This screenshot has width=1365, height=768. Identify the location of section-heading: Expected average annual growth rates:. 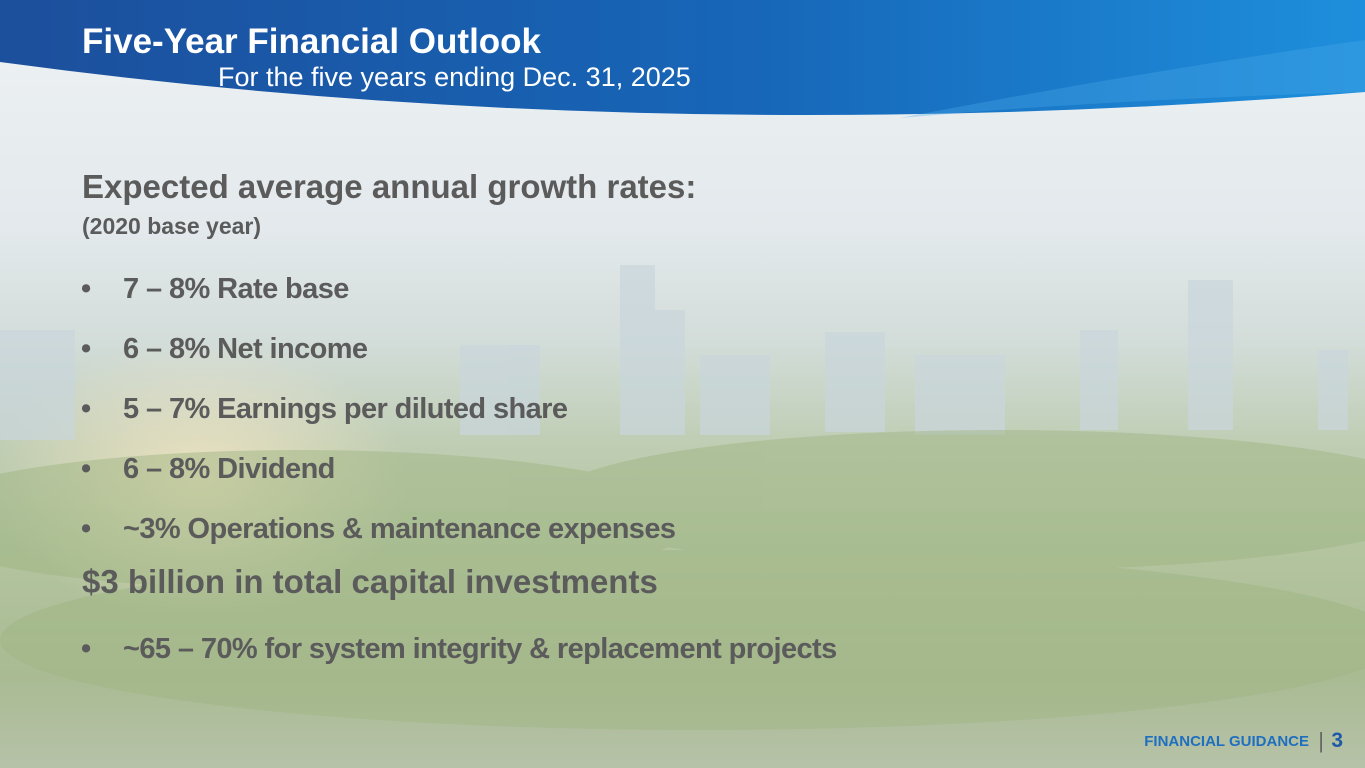
(389, 186).